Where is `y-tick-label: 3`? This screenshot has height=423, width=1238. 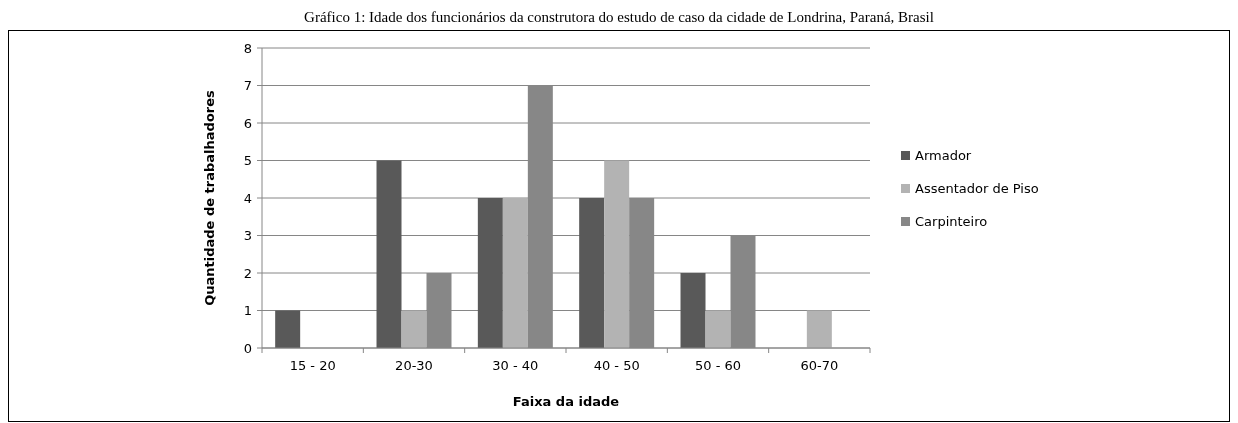
y-tick-label: 3 is located at coordinates (247, 236).